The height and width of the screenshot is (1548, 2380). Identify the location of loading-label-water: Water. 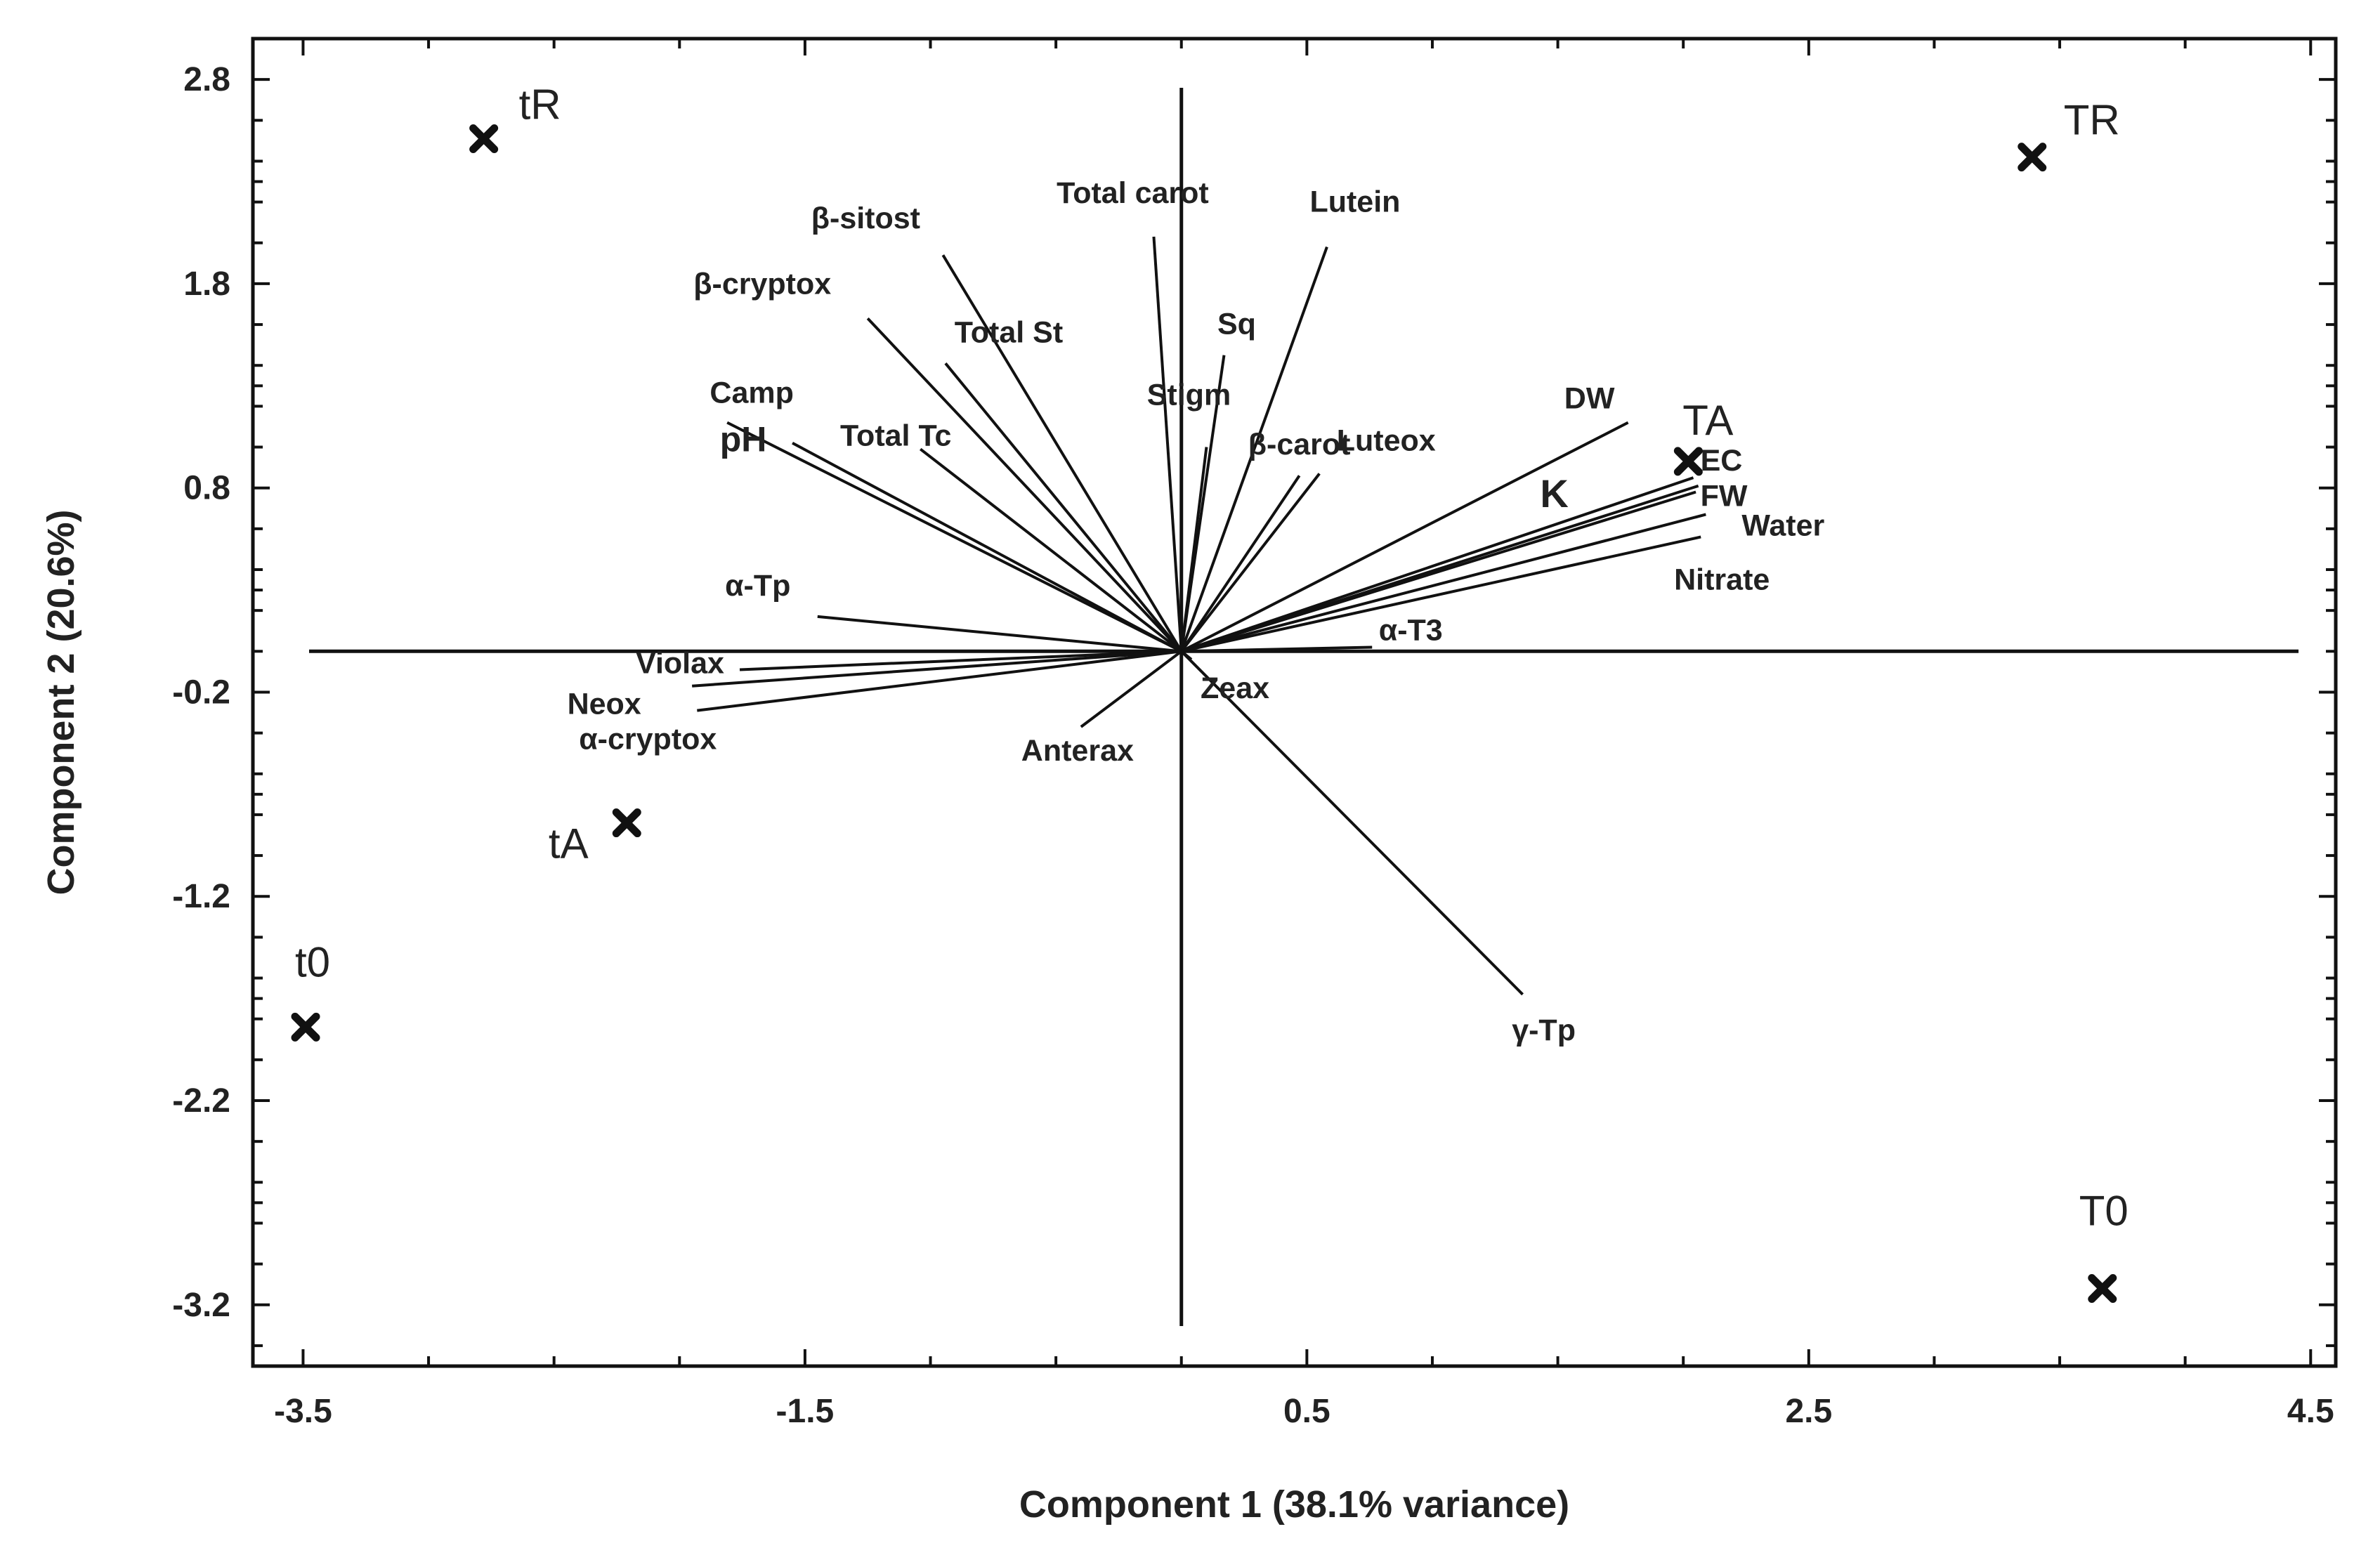
(1782, 525).